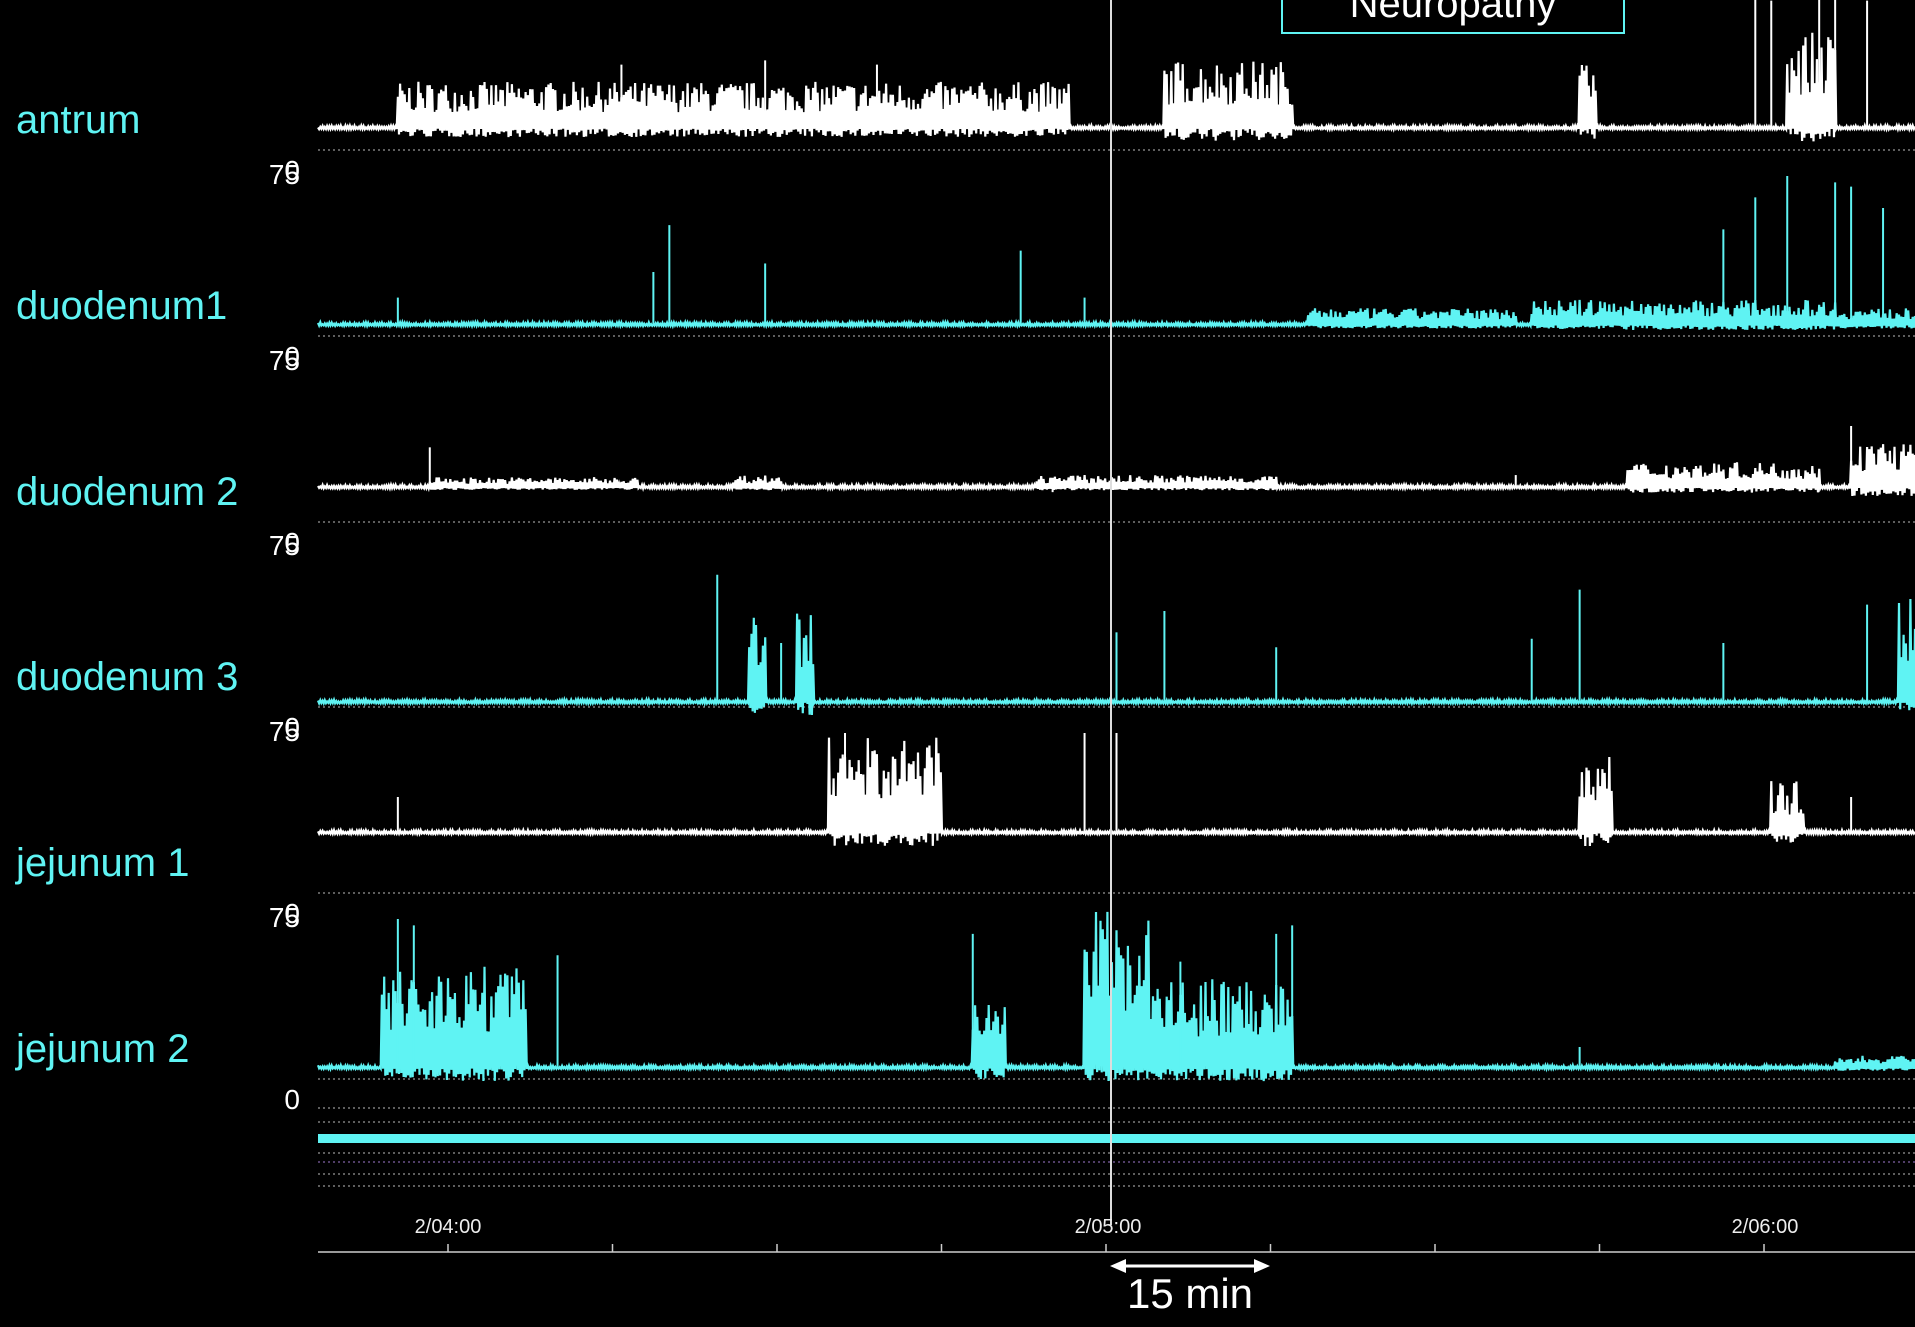 The height and width of the screenshot is (1327, 1915). Describe the element at coordinates (127, 492) in the screenshot. I see `channel-label: duodenum 2` at that location.